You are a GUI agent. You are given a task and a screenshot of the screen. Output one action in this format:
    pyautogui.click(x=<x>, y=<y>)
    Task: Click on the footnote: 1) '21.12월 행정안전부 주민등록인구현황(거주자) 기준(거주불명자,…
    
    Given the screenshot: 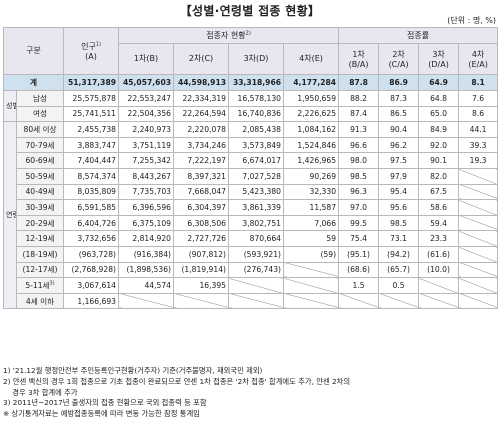 What is the action you would take?
    pyautogui.click(x=133, y=370)
    